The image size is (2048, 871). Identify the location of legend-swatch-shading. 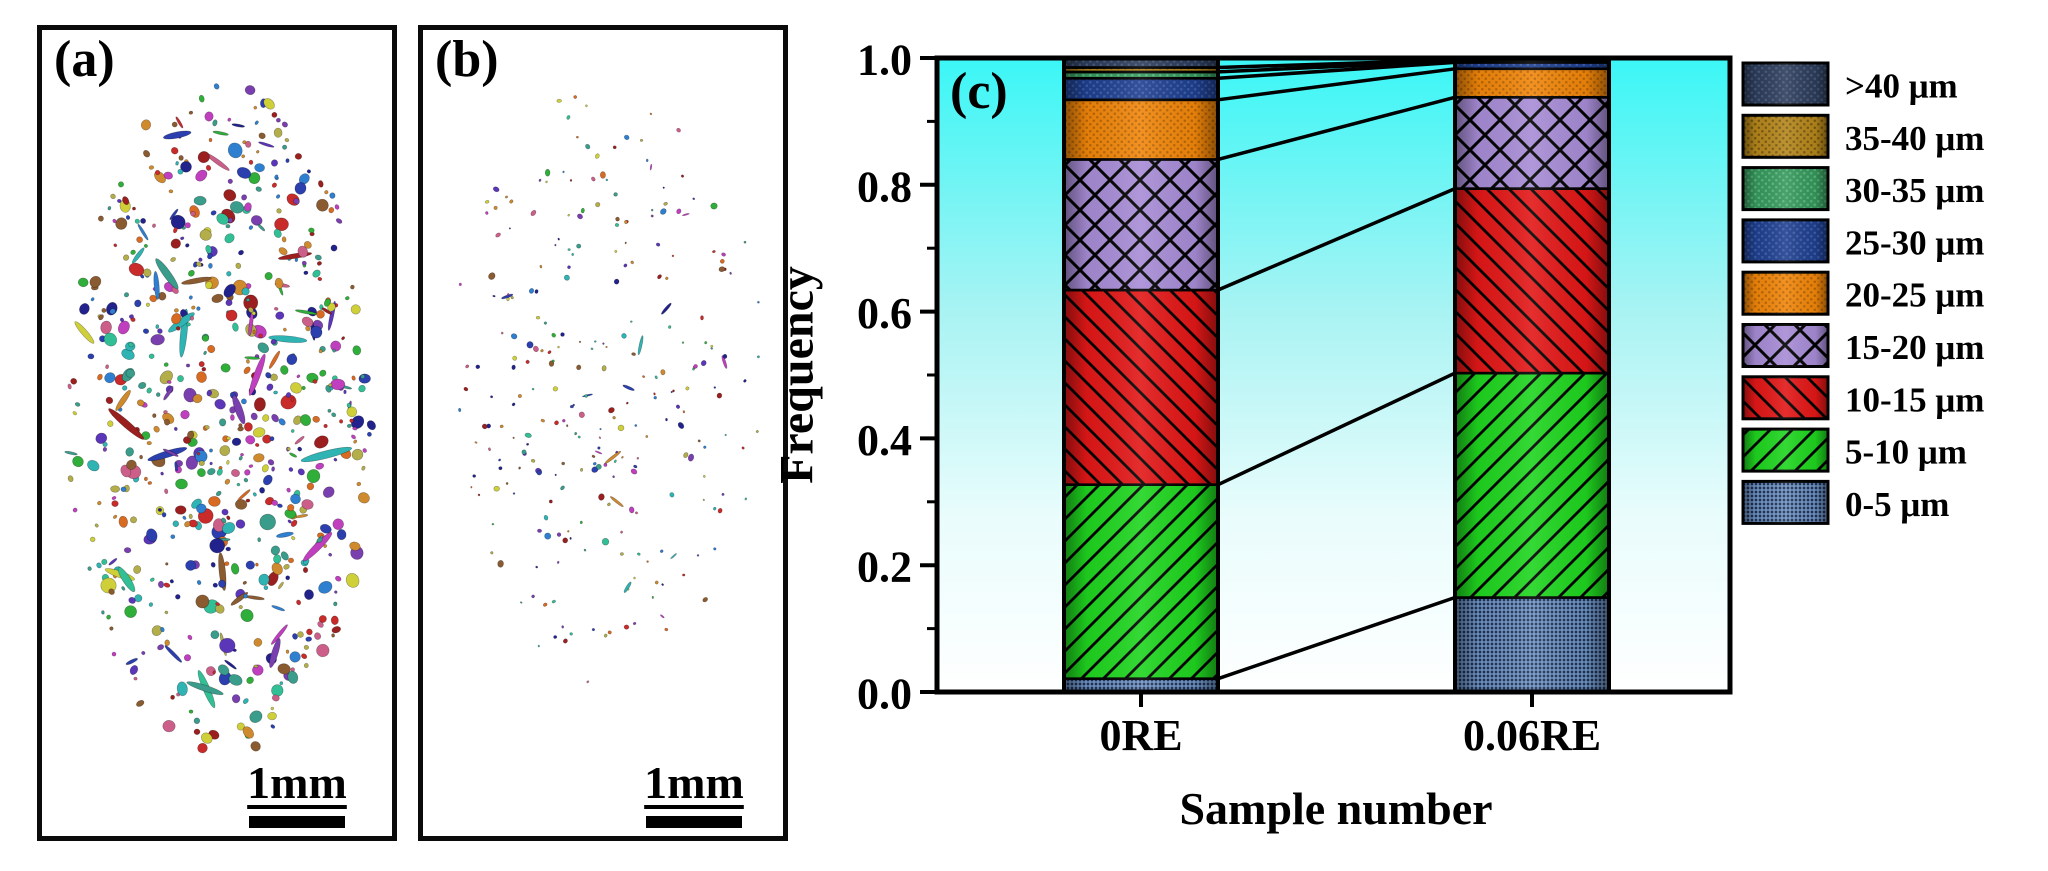
(1785, 188).